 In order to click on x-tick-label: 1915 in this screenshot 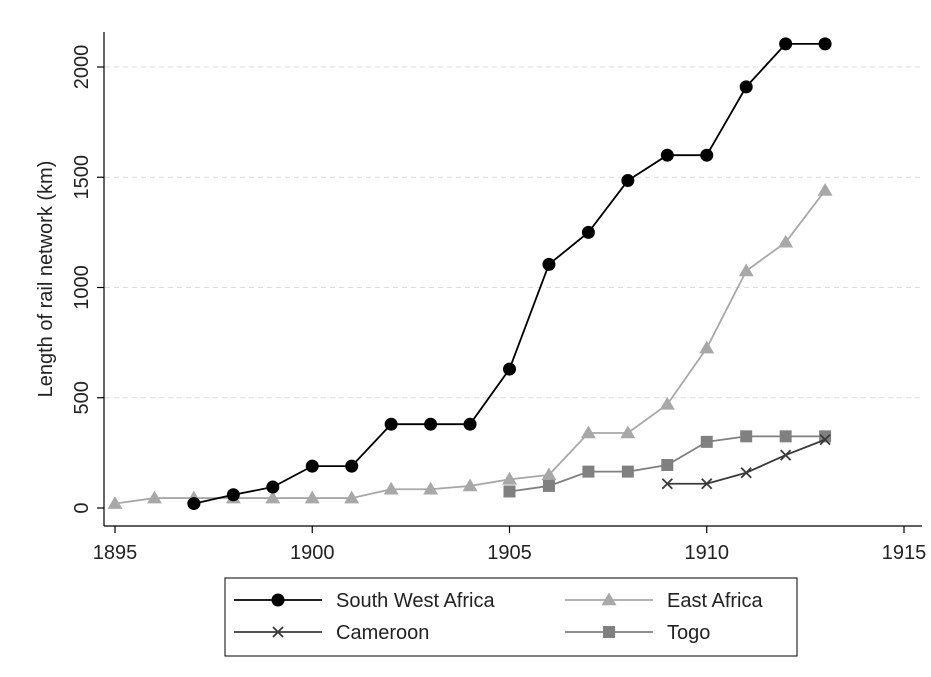, I will do `click(904, 553)`.